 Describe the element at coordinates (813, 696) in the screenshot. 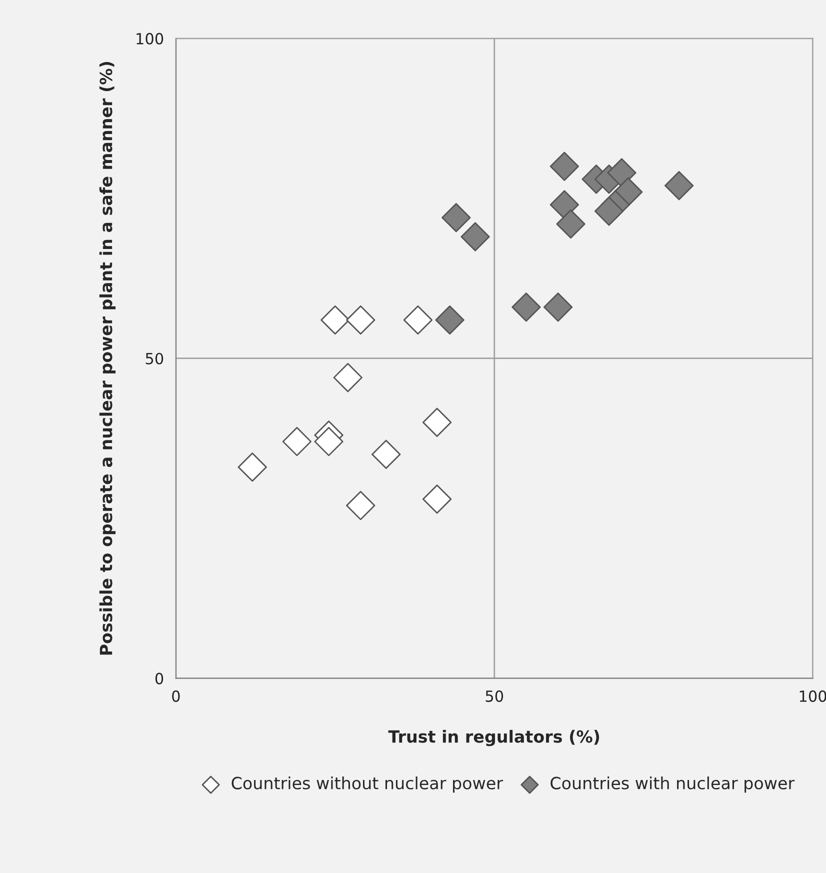

I see `x-tick-label: 100` at that location.